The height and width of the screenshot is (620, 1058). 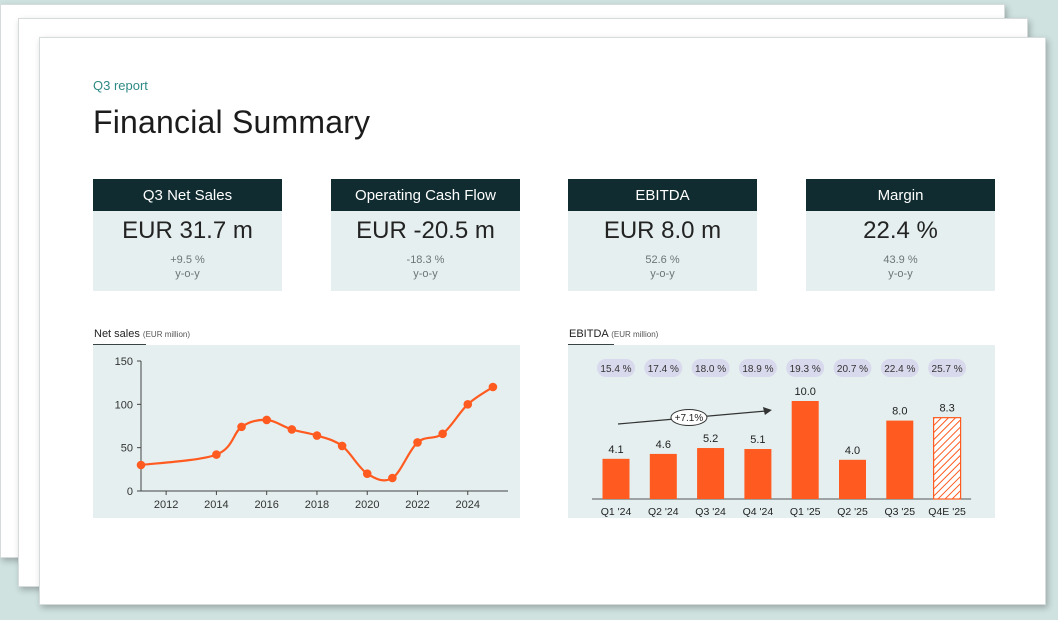 I want to click on growth-arrow-head, so click(x=767, y=411).